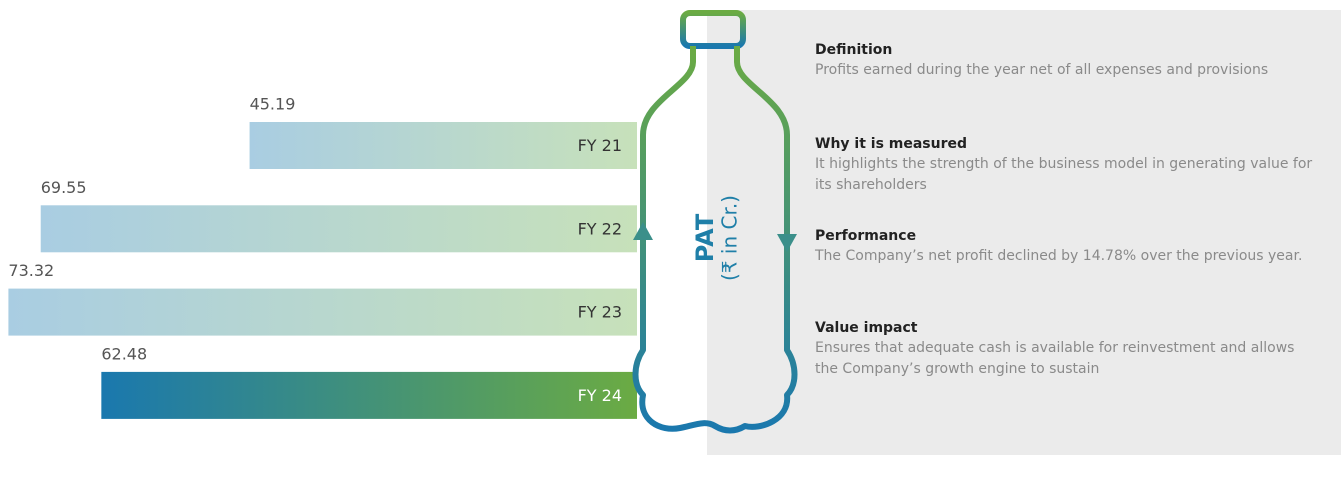  Describe the element at coordinates (866, 236) in the screenshot. I see `section-heading: Performance` at that location.